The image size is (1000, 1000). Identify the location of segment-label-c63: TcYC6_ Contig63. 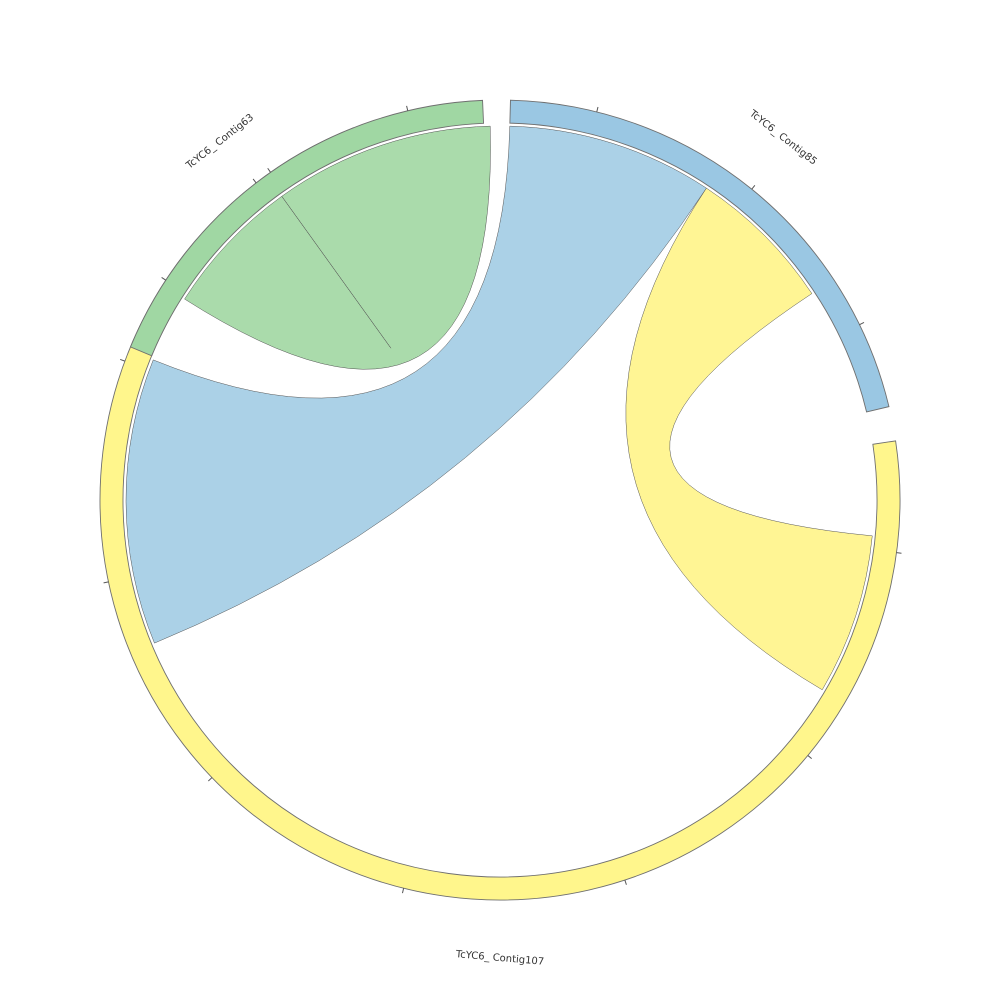
(220, 142).